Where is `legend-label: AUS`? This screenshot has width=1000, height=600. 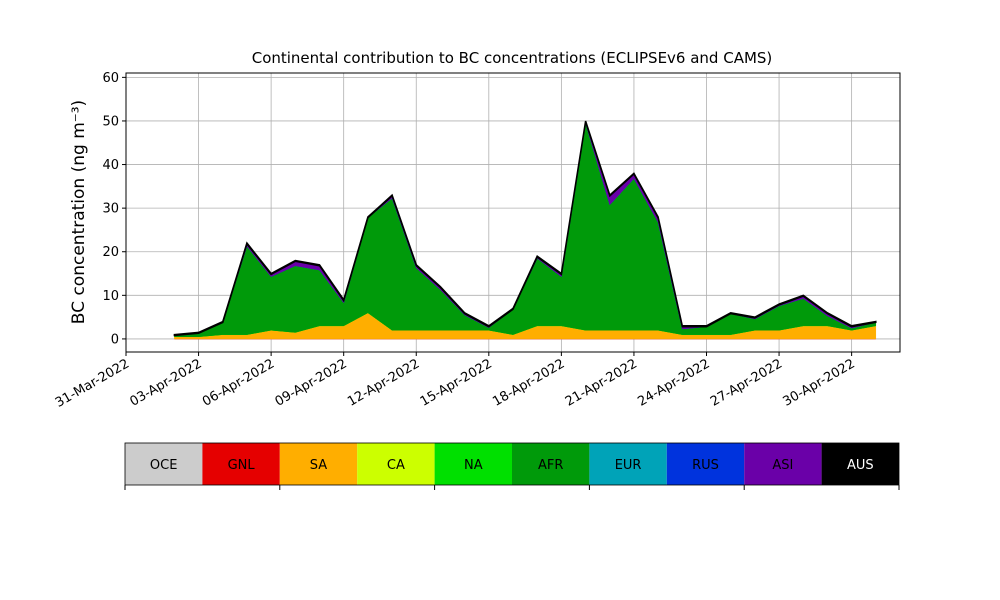
legend-label: AUS is located at coordinates (860, 465).